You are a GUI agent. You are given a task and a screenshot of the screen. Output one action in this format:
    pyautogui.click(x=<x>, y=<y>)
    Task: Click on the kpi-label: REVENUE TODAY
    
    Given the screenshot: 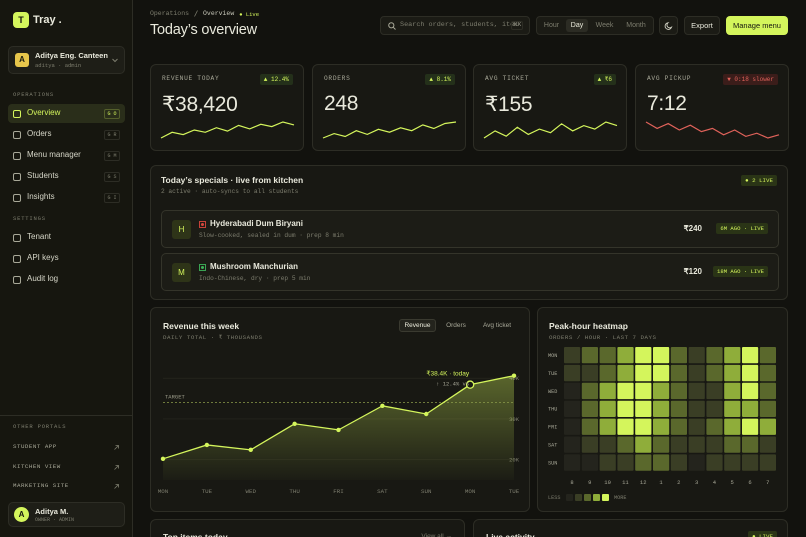 What is the action you would take?
    pyautogui.click(x=191, y=78)
    